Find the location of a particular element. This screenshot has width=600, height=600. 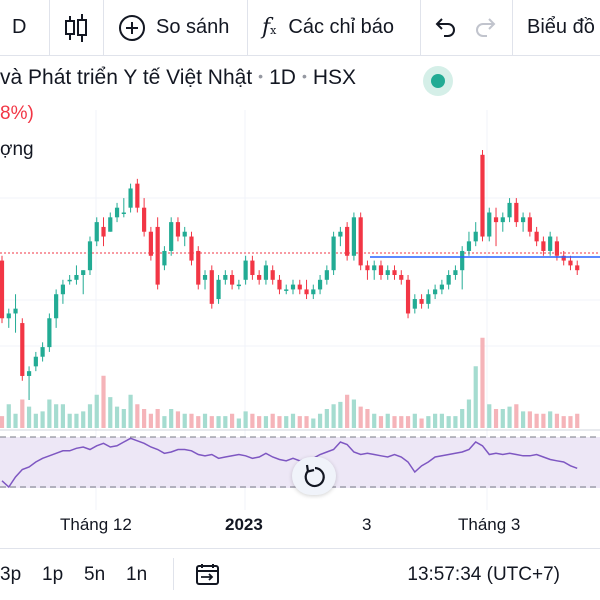

bottom-toolbar: 3p 1p 5n 1n 13:57:34 (UTC+7) is located at coordinates (300, 574).